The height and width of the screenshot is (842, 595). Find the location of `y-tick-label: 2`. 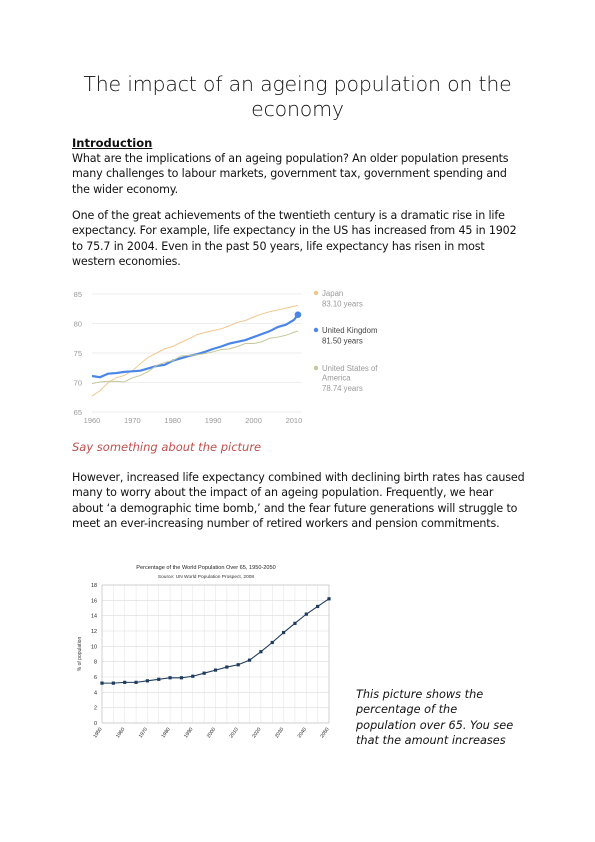

y-tick-label: 2 is located at coordinates (95, 709).